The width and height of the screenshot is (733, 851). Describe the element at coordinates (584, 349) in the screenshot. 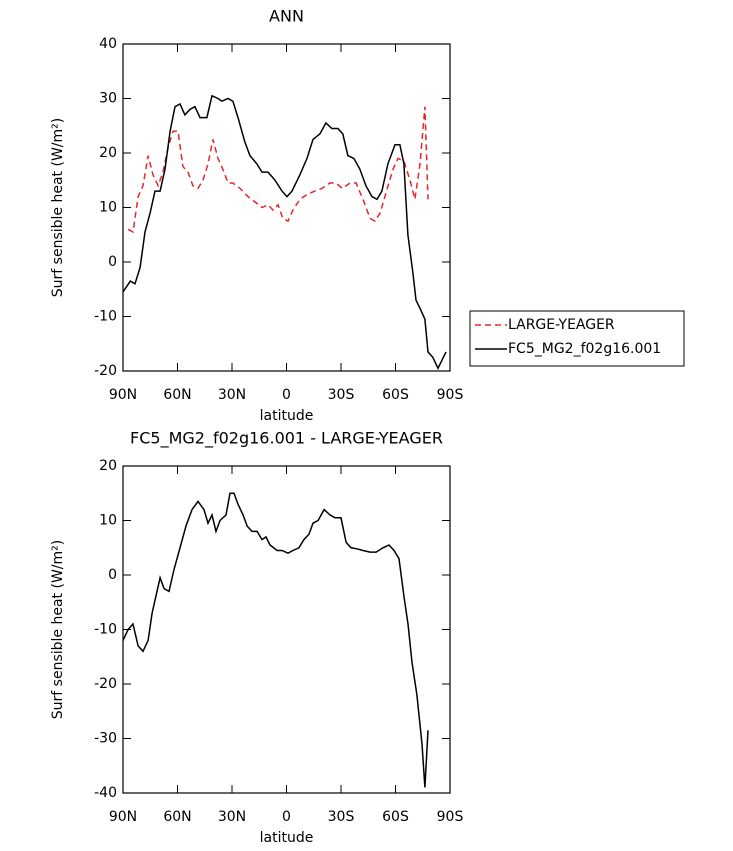

I see `legend-label: FC5_MG2_f02g16.001` at that location.